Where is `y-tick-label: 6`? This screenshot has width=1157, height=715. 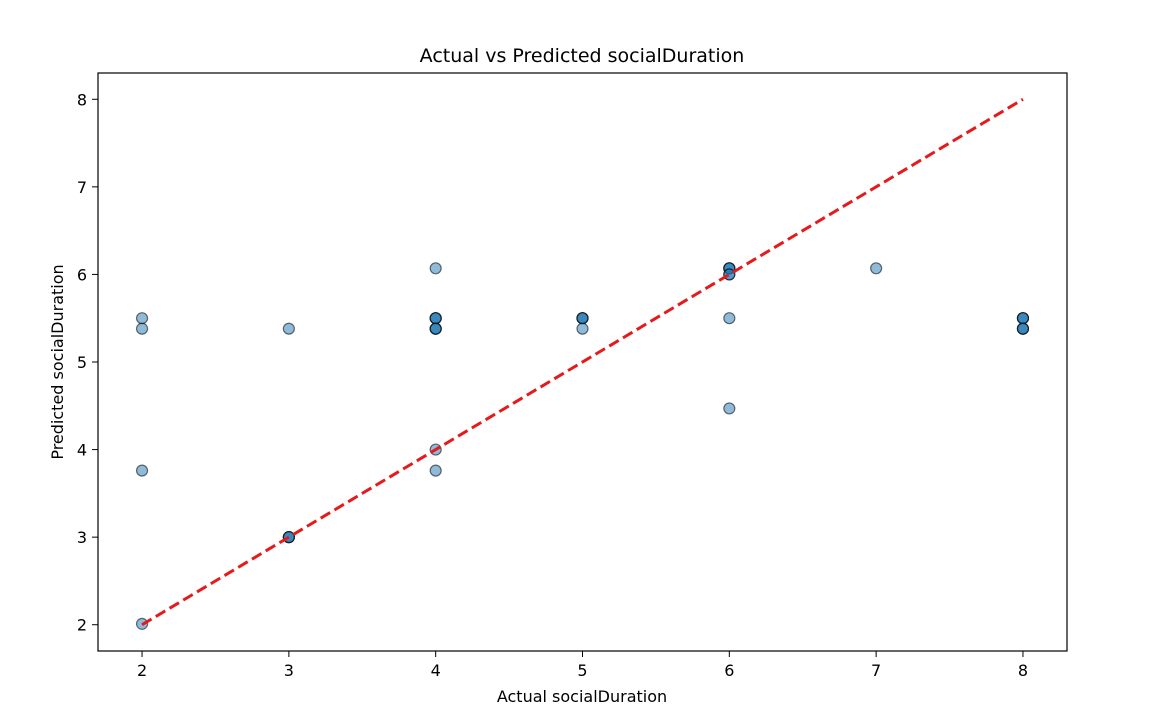
y-tick-label: 6 is located at coordinates (82, 274).